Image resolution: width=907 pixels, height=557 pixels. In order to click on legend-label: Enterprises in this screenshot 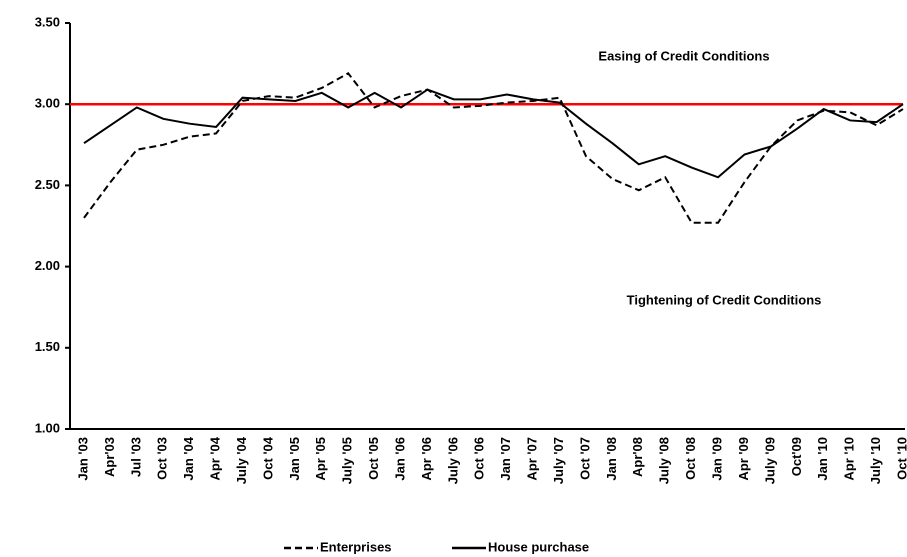, I will do `click(356, 546)`.